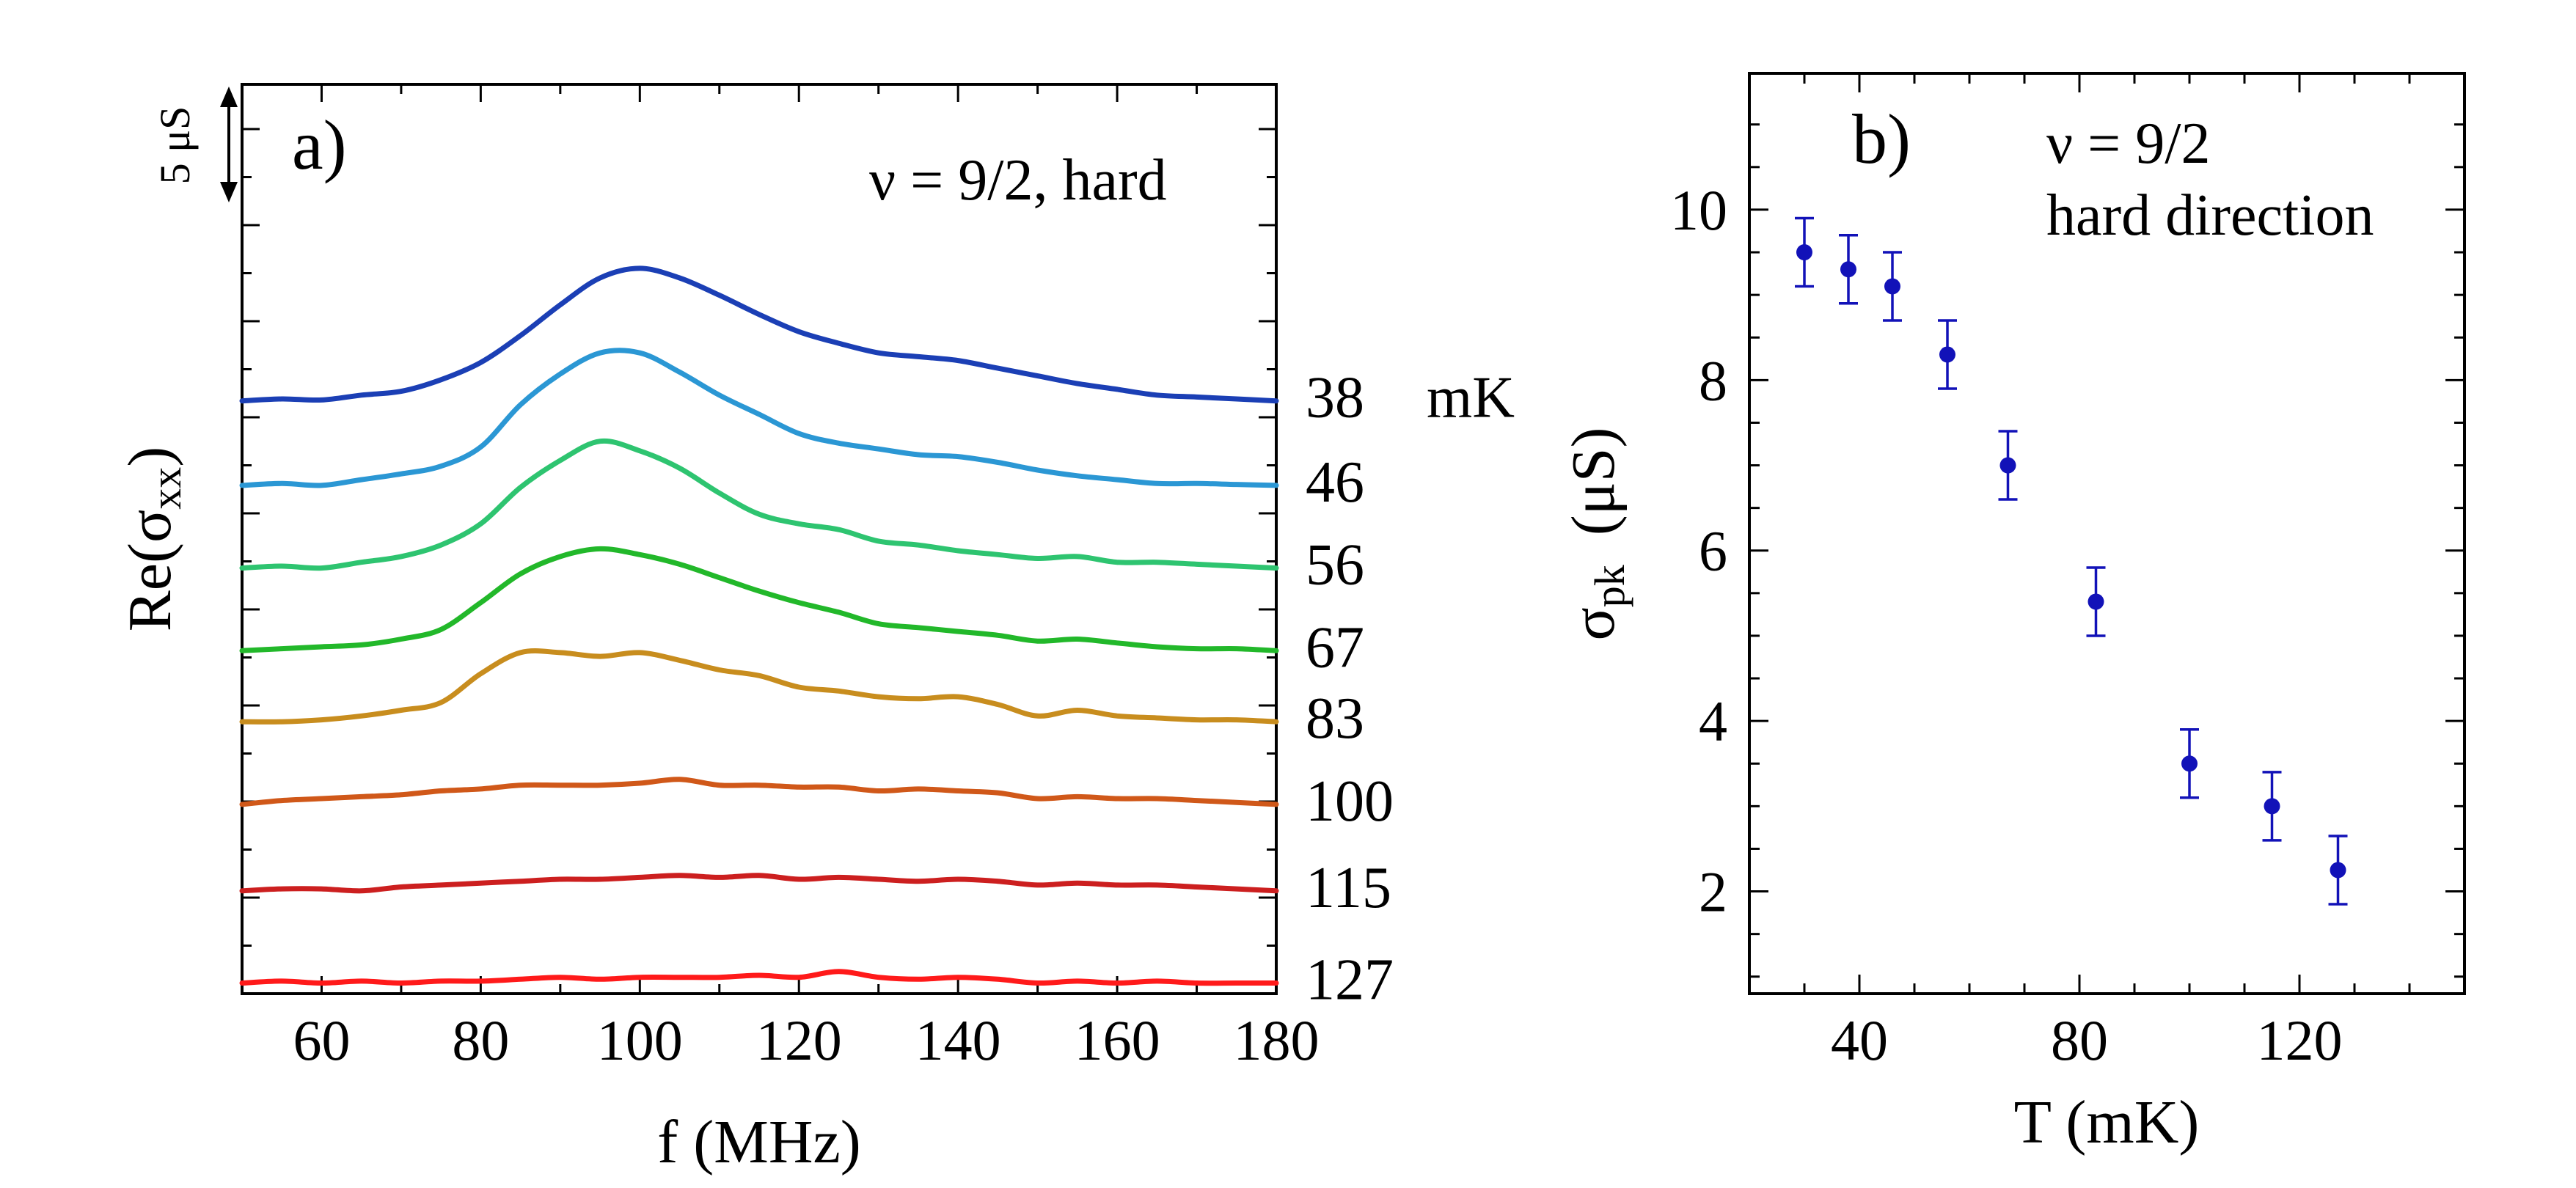 The width and height of the screenshot is (2576, 1188). Describe the element at coordinates (1277, 1040) in the screenshot. I see `panel-a-x-tick-label: 180` at that location.